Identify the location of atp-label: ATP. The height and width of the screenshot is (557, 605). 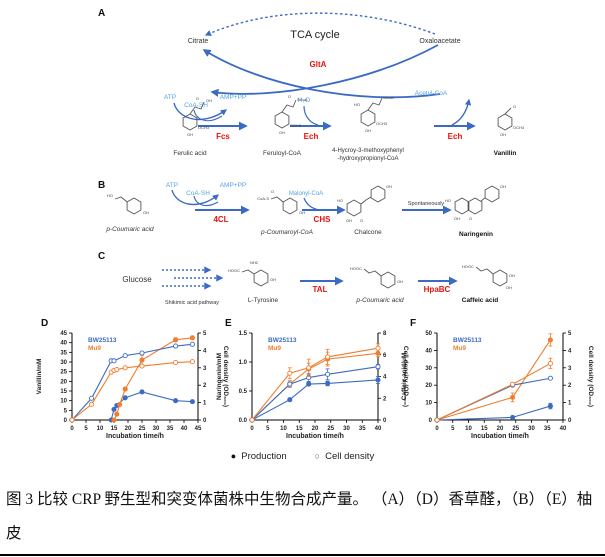
(170, 97).